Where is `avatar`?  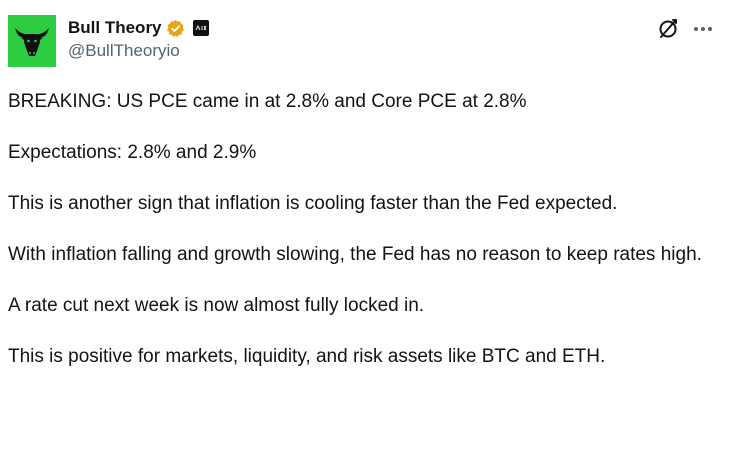 avatar is located at coordinates (32, 41).